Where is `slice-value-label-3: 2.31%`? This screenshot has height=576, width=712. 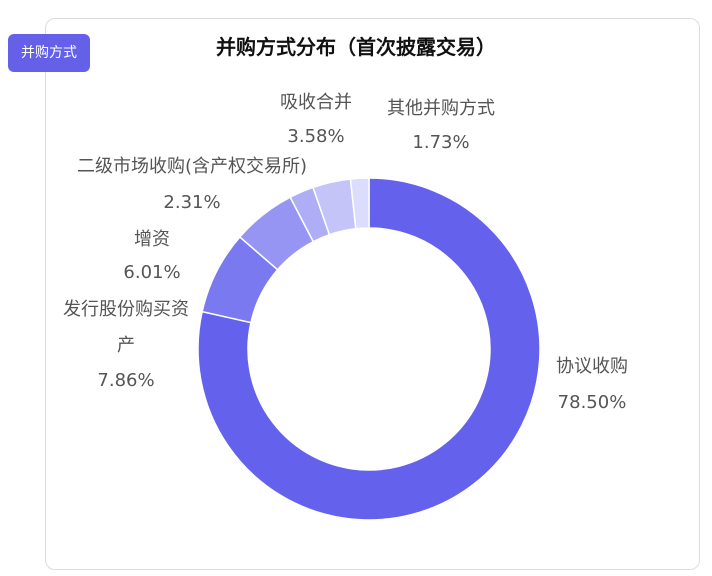
slice-value-label-3: 2.31% is located at coordinates (191, 202).